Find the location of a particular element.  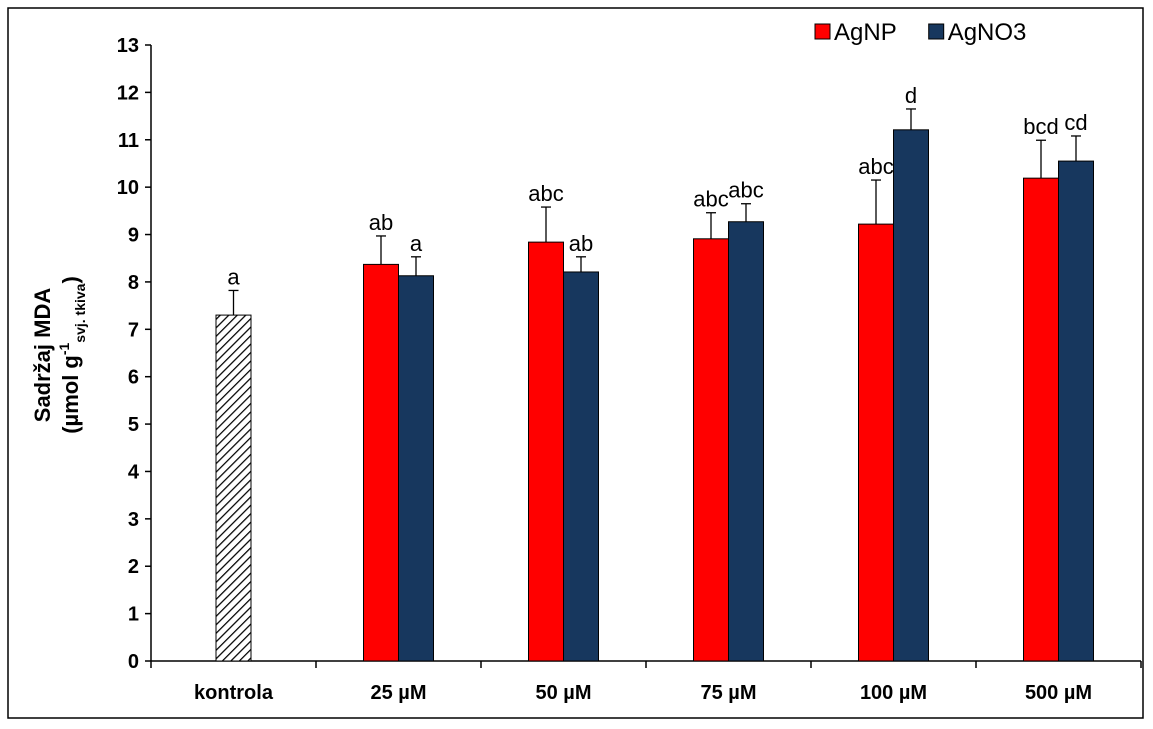

y-label-sub: svj. tkiva is located at coordinates (80, 312).